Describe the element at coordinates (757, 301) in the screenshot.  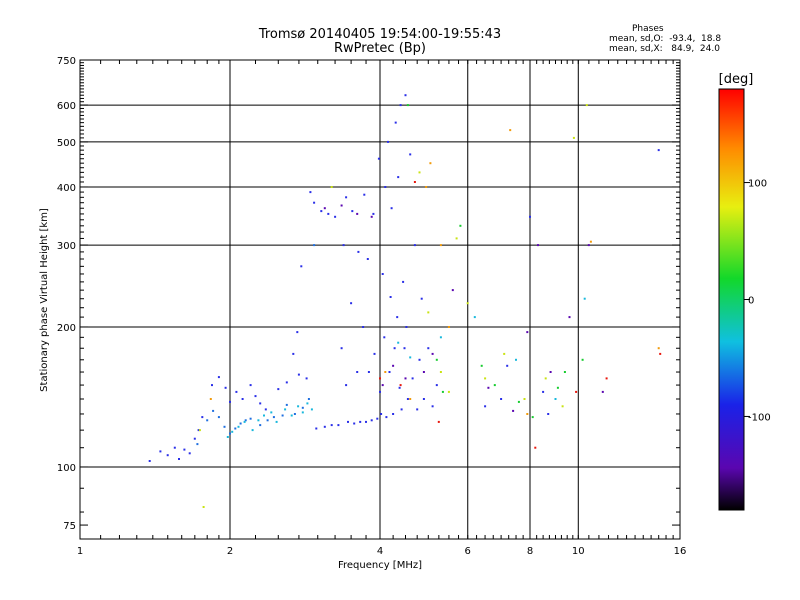
I see `colorbar-ticks: 100 0 -100` at that location.